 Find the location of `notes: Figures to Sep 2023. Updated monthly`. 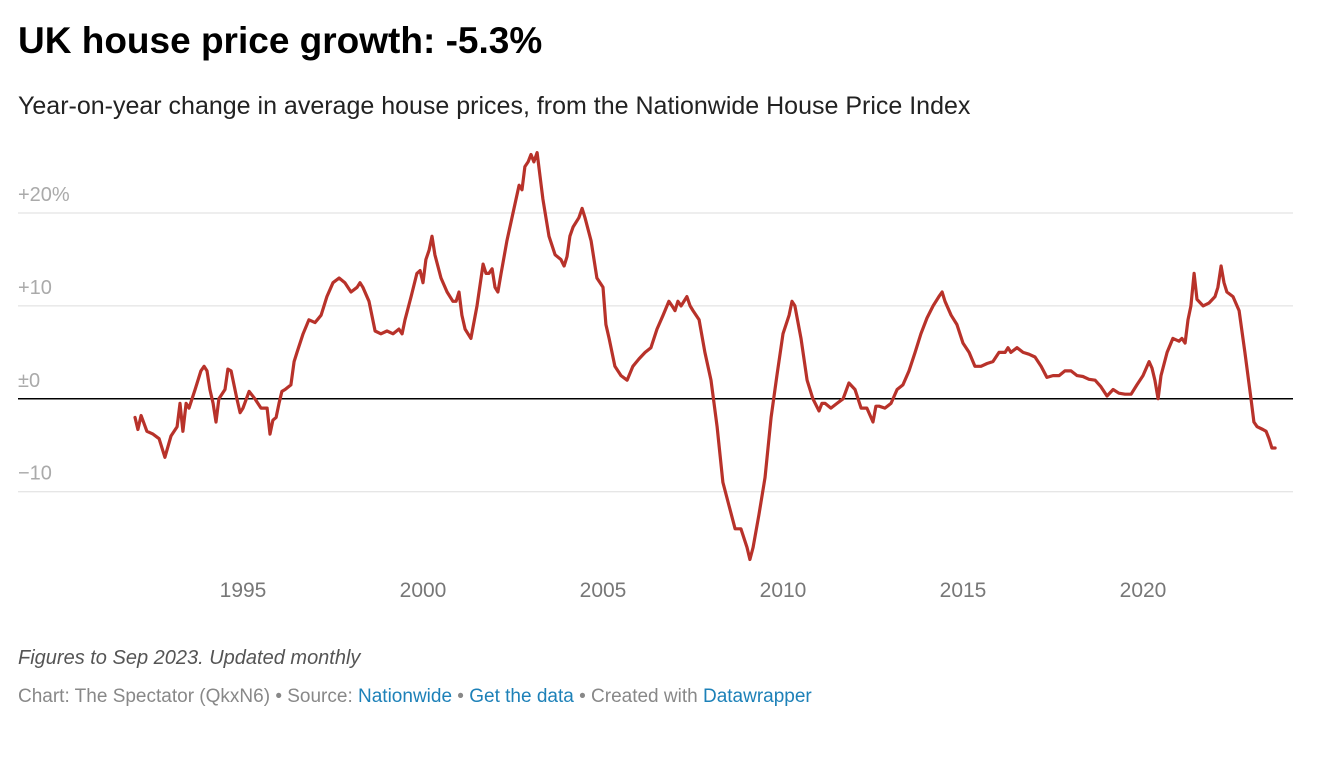

notes: Figures to Sep 2023. Updated monthly is located at coordinates (189, 658).